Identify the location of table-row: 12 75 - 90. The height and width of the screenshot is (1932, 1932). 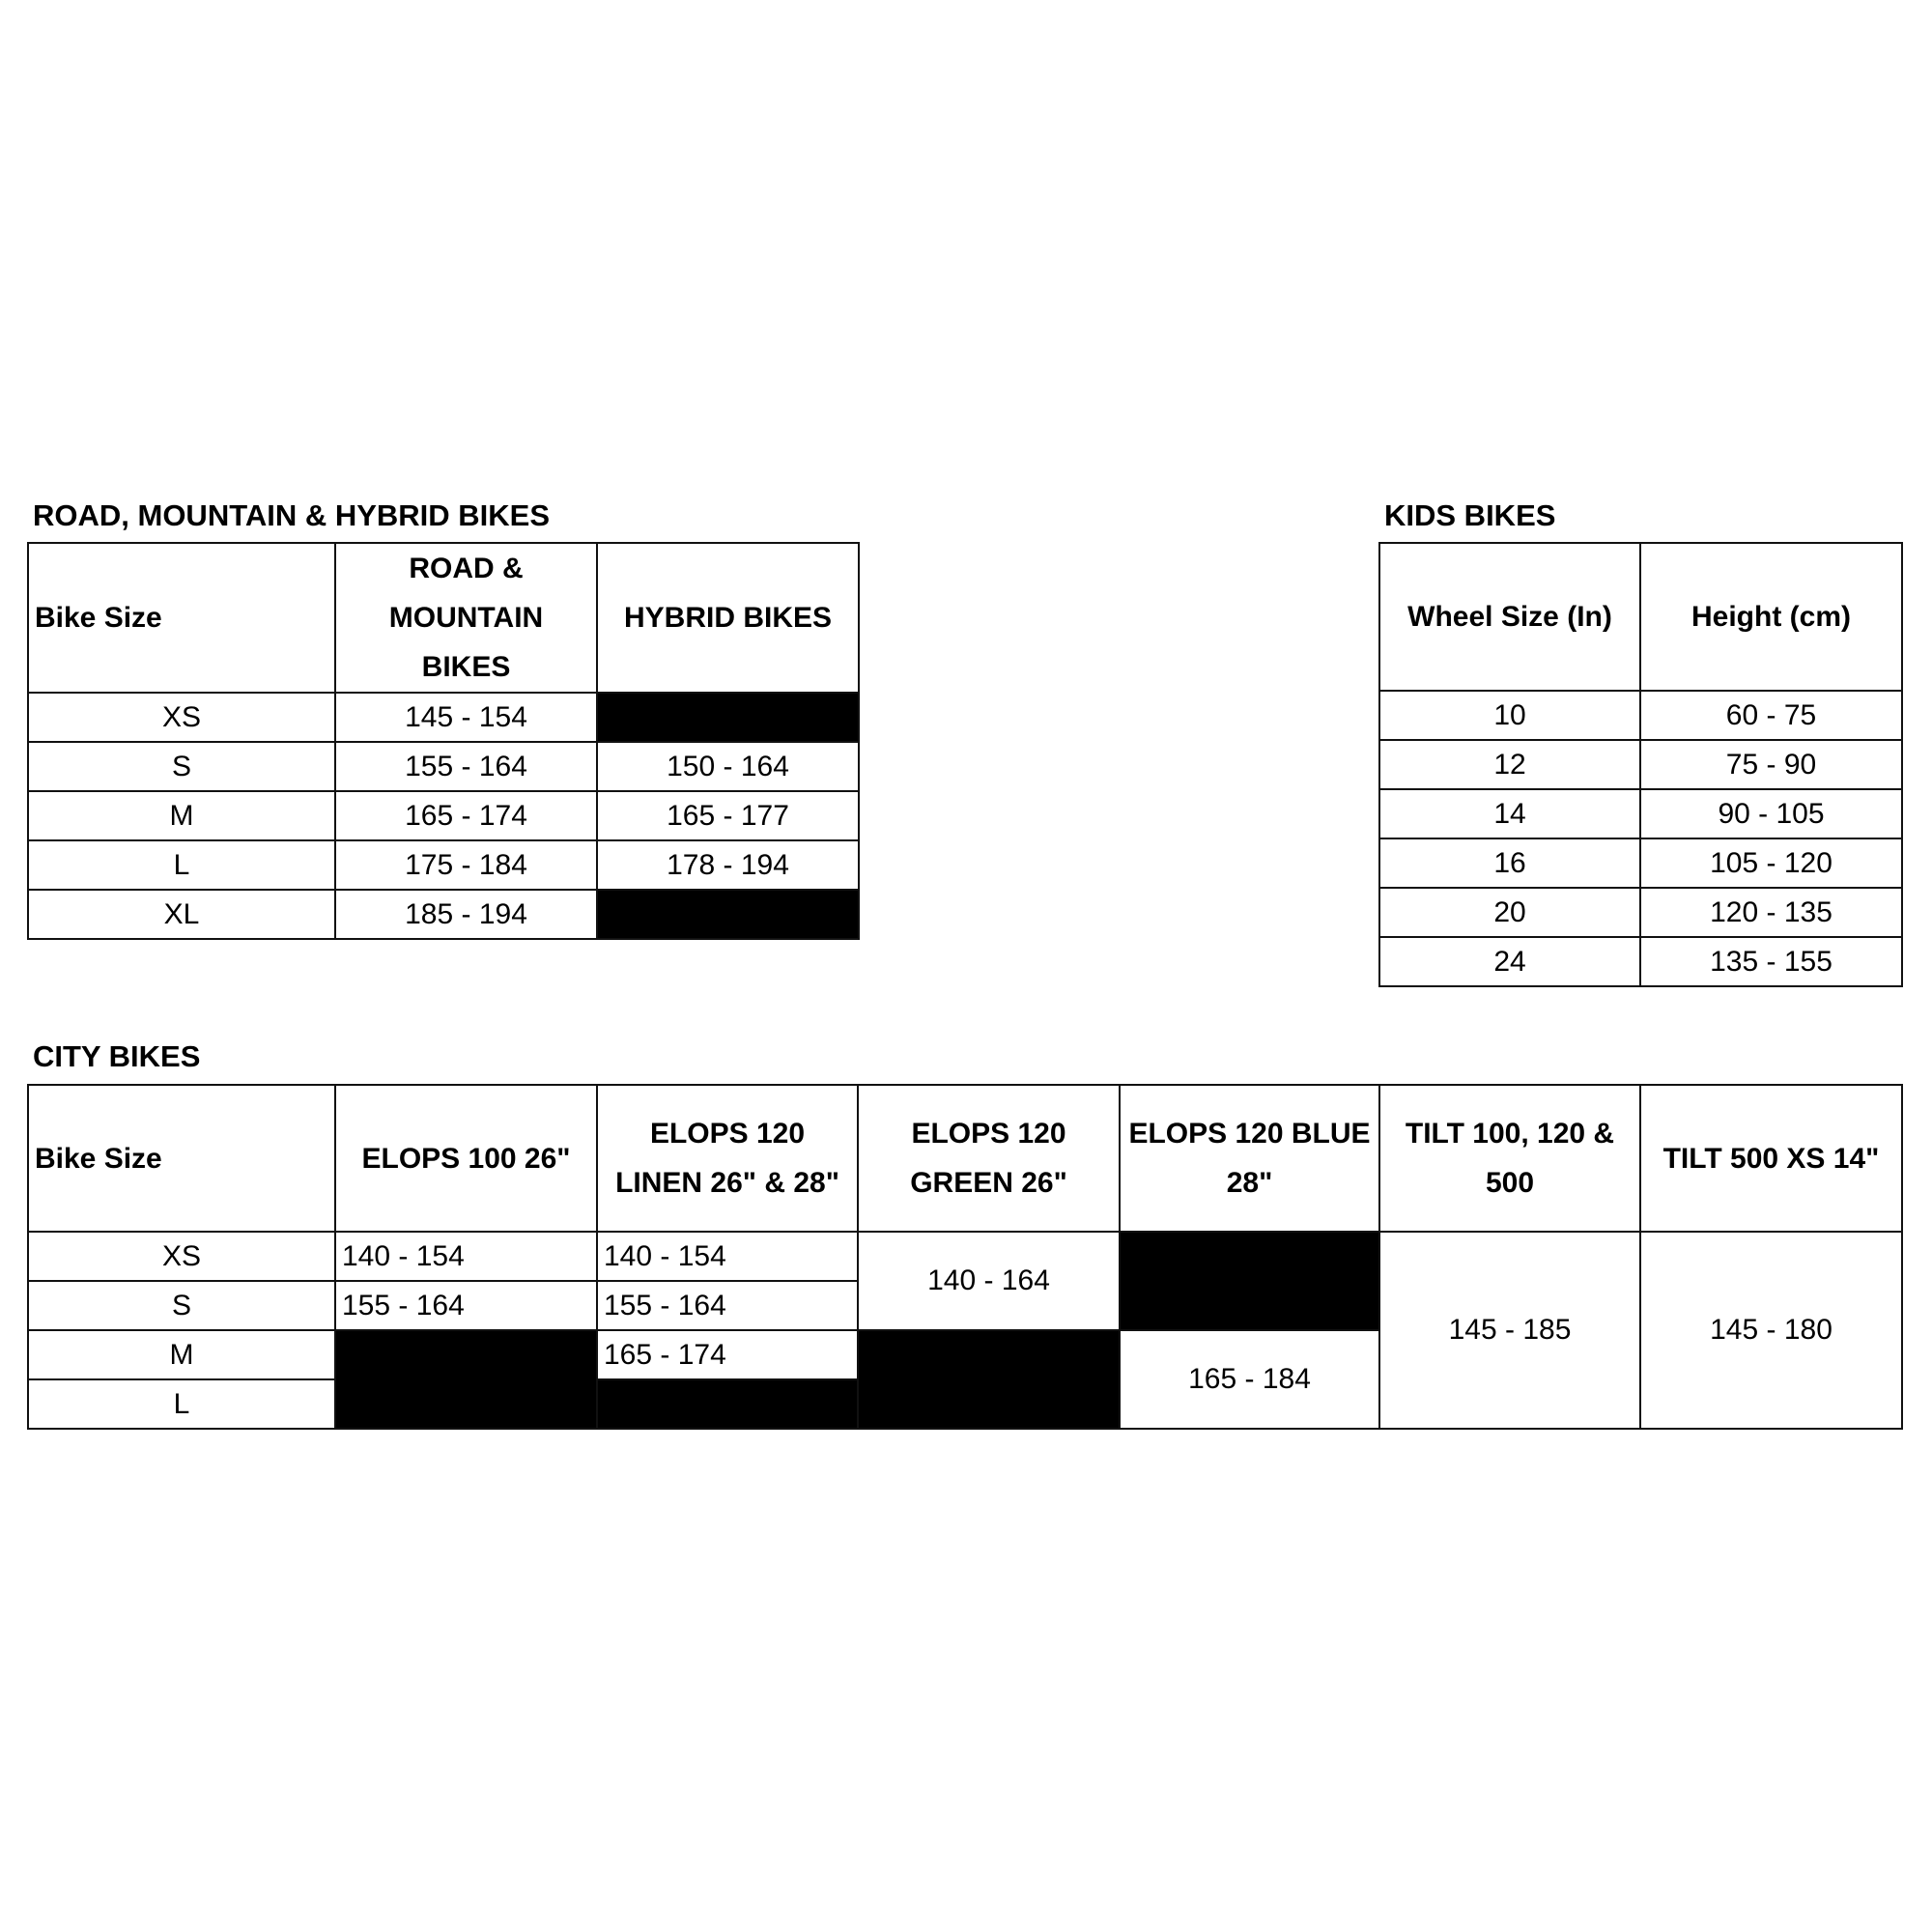
(1640, 764).